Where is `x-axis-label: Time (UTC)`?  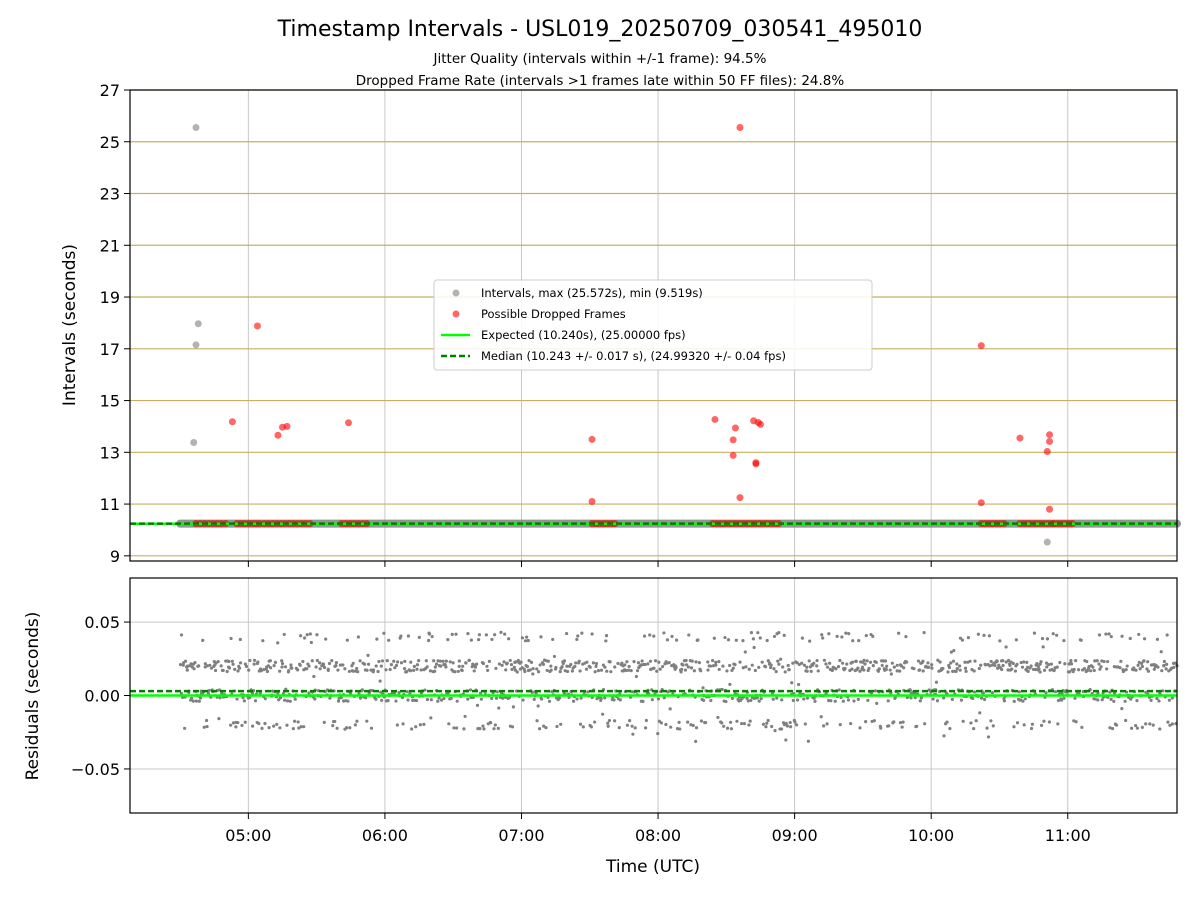 x-axis-label: Time (UTC) is located at coordinates (652, 867).